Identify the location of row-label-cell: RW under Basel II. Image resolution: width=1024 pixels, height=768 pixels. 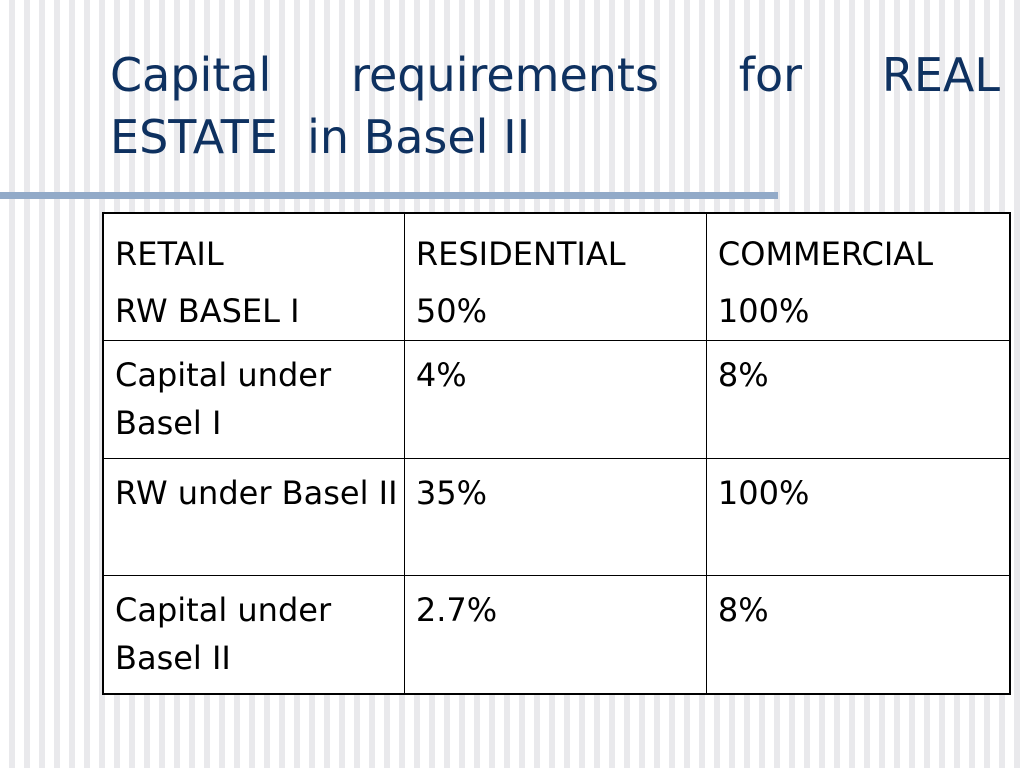
(253, 517).